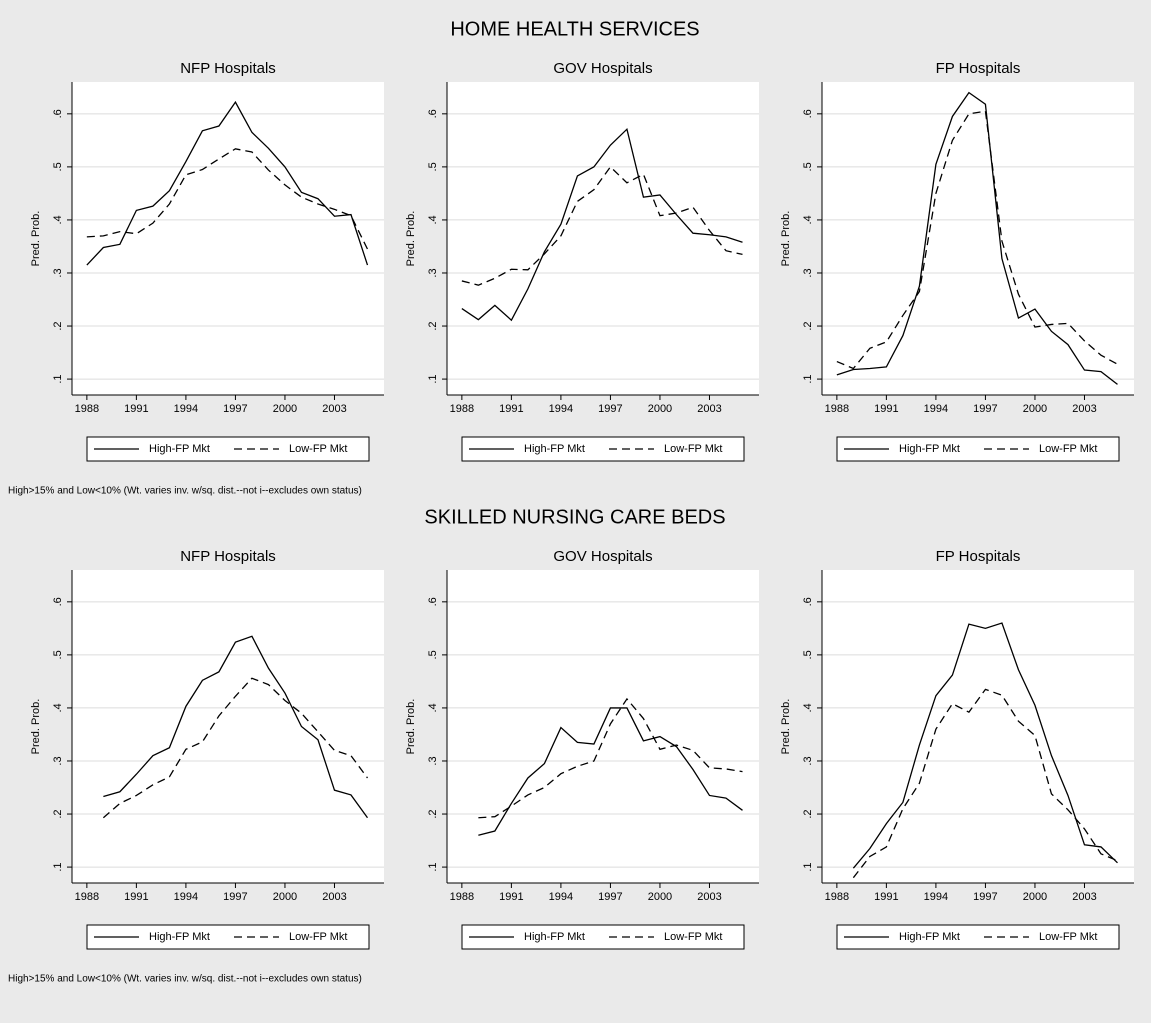 Image resolution: width=1151 pixels, height=1023 pixels. Describe the element at coordinates (574, 517) in the screenshot. I see `section-title: SKILLED NURSING CARE BEDS` at that location.